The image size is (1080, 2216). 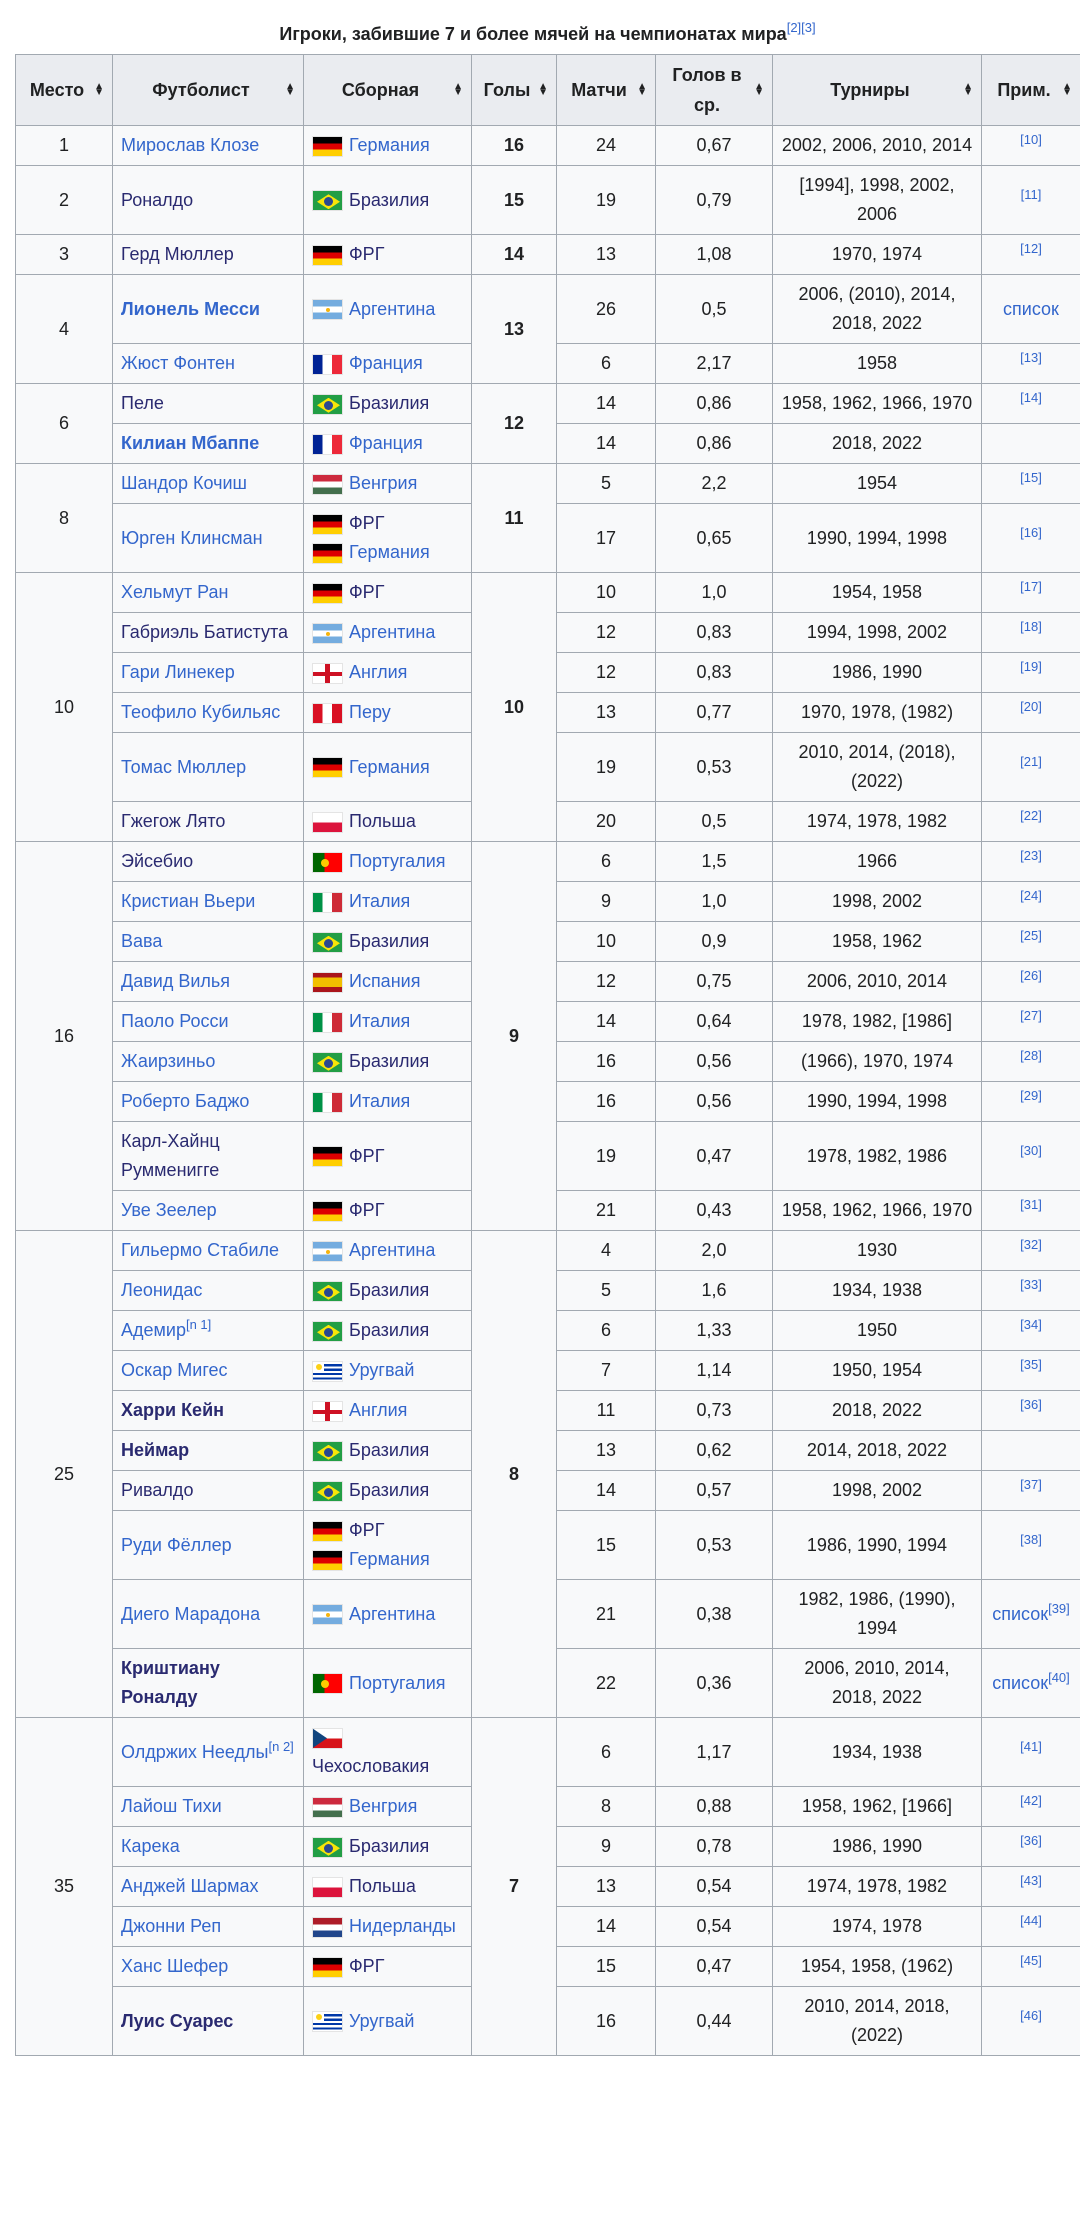 I want to click on team-link: Венгрия, so click(x=383, y=483).